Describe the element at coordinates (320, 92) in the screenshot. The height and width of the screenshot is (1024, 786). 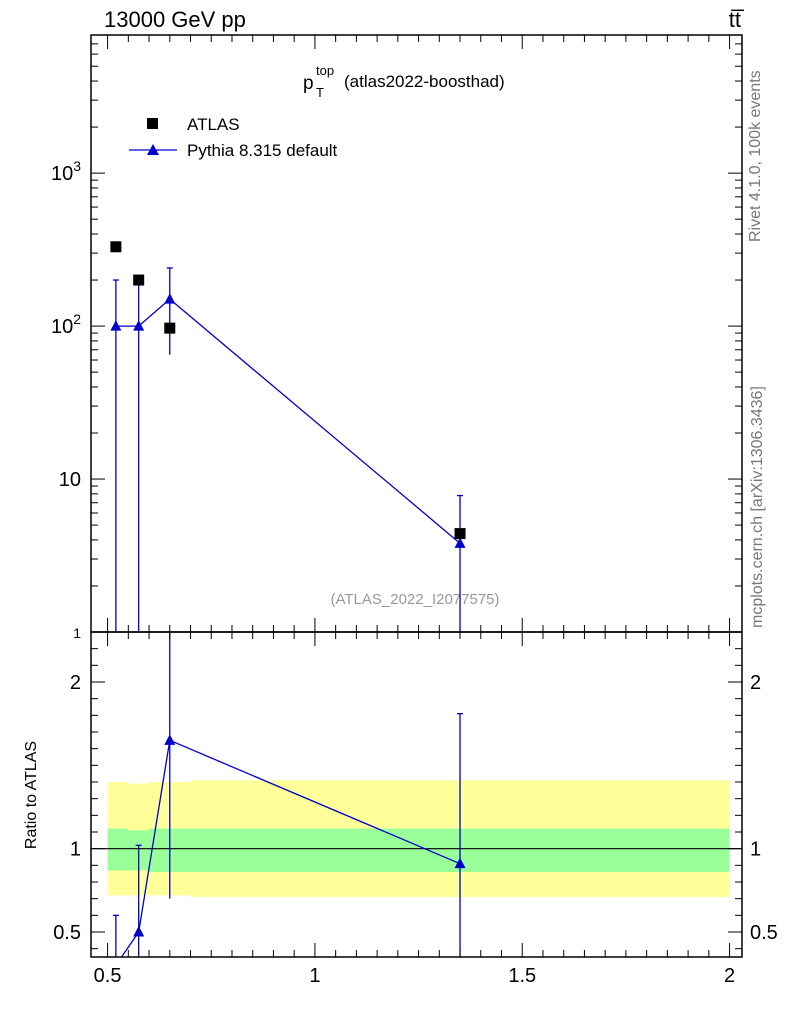
I see `plot-title-subscript: T` at that location.